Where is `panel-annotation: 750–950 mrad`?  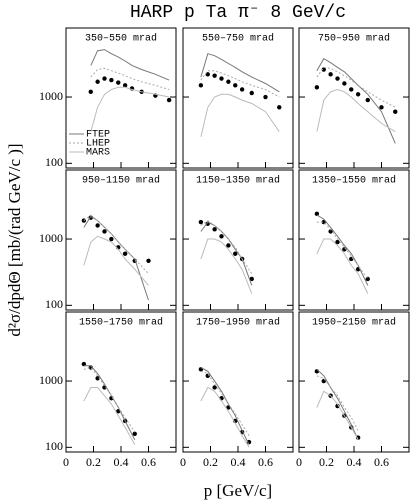
panel-annotation: 750–950 mrad is located at coordinates (354, 39).